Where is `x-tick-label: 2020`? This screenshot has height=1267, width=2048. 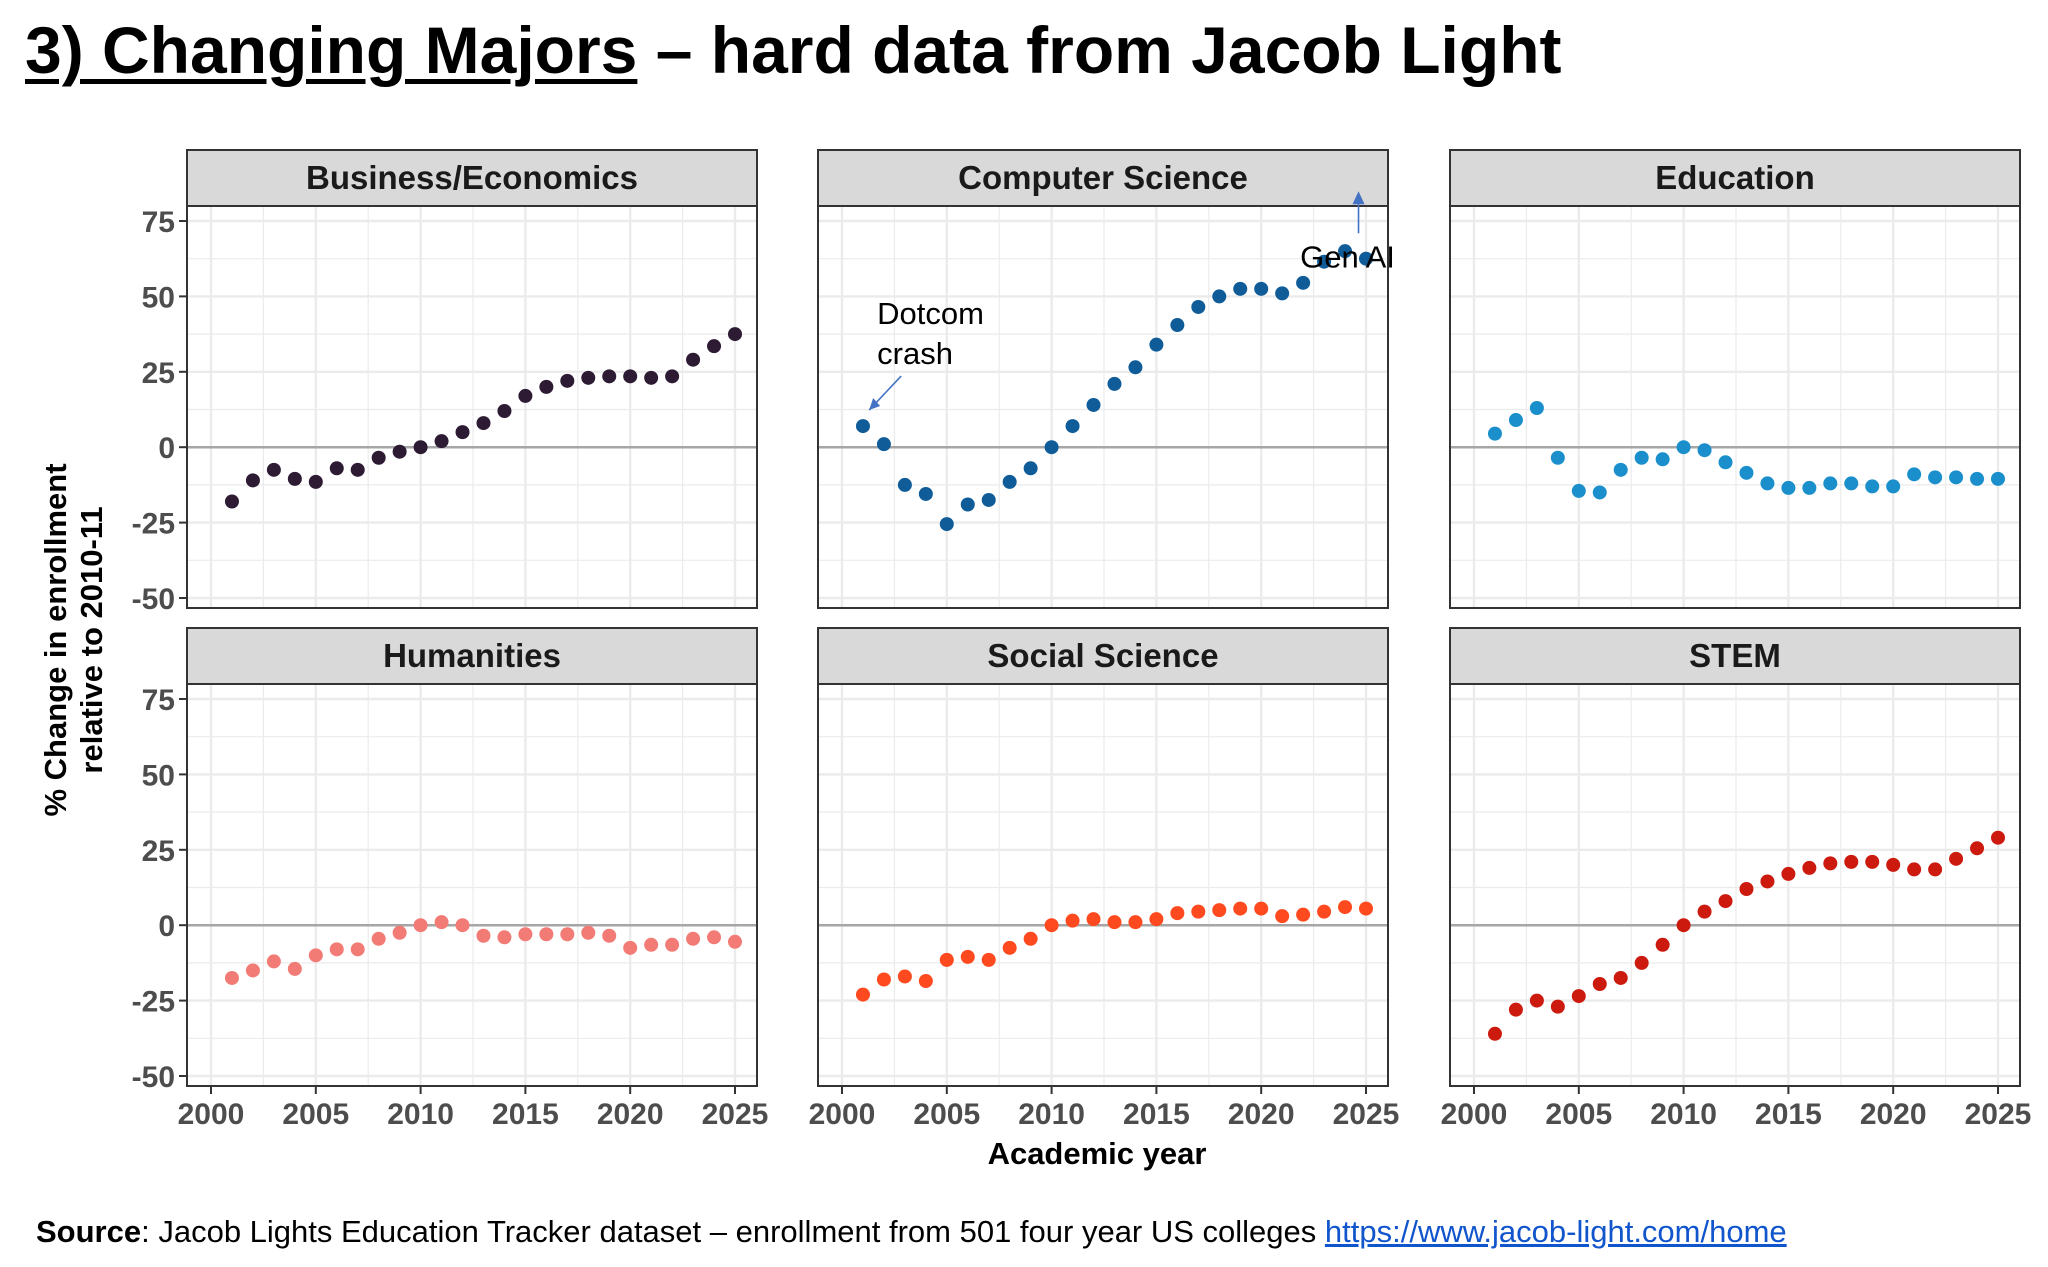
x-tick-label: 2020 is located at coordinates (630, 1114).